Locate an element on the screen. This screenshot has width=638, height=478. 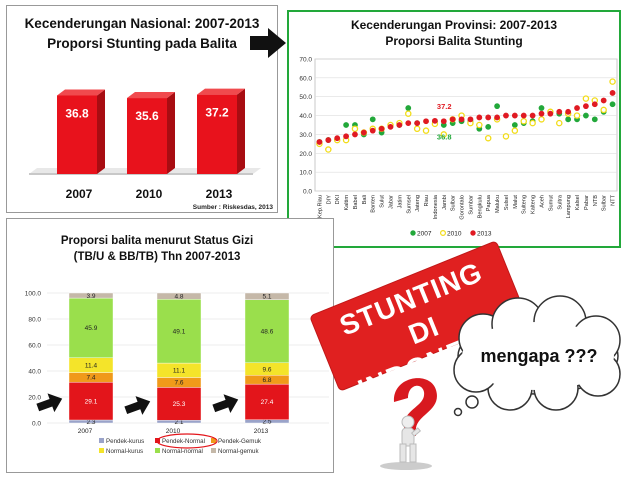
segment-value-label: 2.1 is located at coordinates (178, 422).